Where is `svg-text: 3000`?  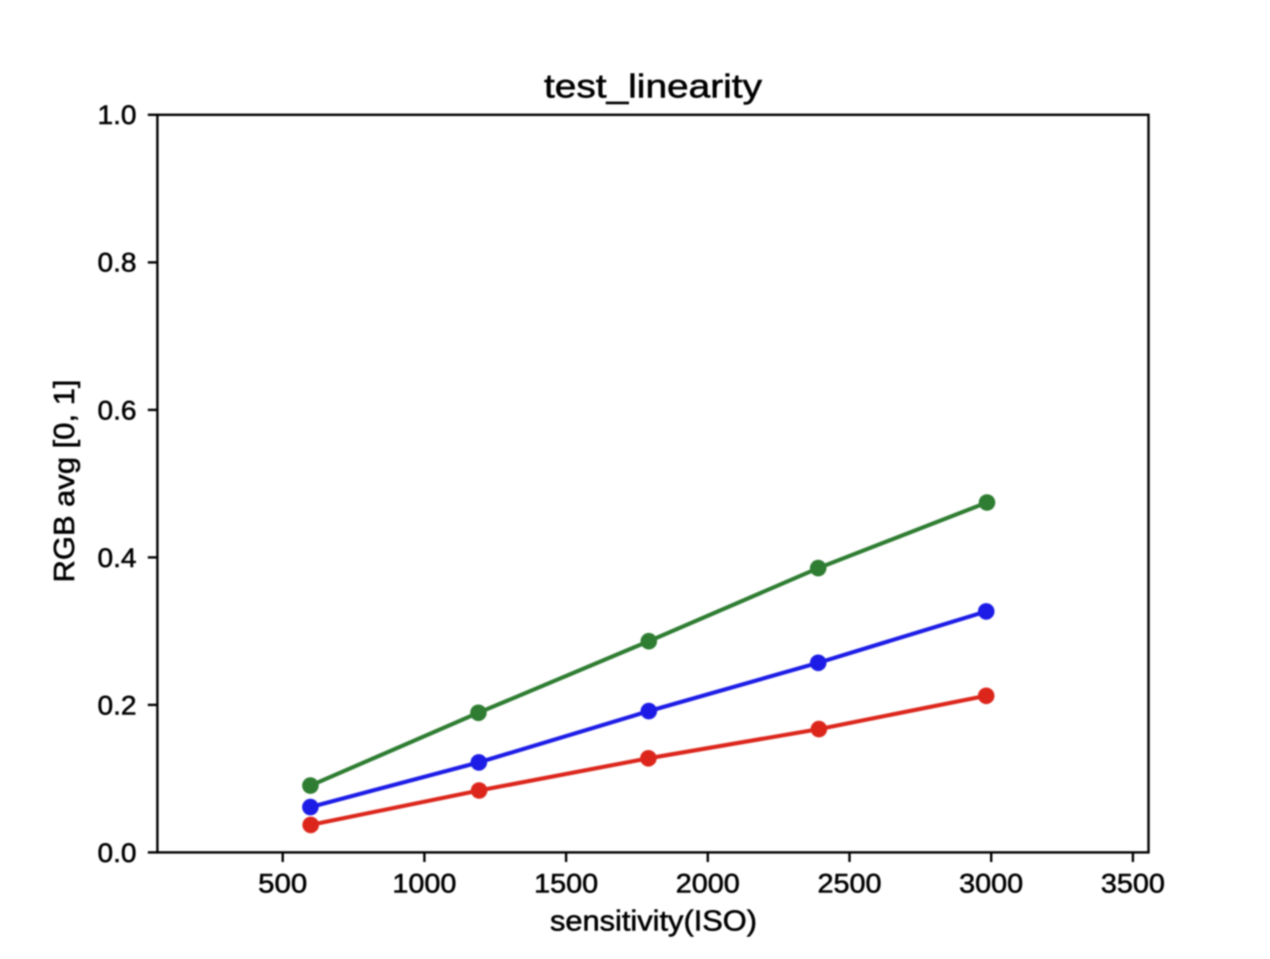 svg-text: 3000 is located at coordinates (991, 884).